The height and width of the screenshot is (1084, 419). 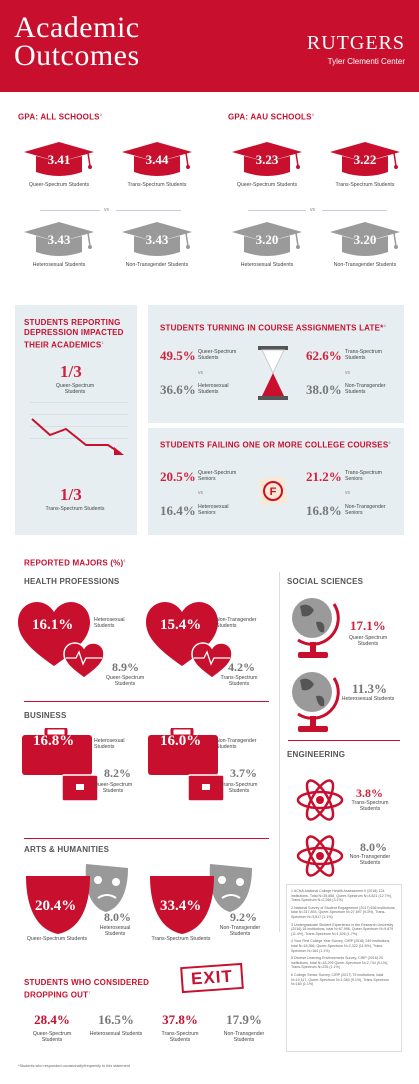 What do you see at coordinates (116, 1019) in the screenshot?
I see `dropout-hetero-value: 16.5%` at bounding box center [116, 1019].